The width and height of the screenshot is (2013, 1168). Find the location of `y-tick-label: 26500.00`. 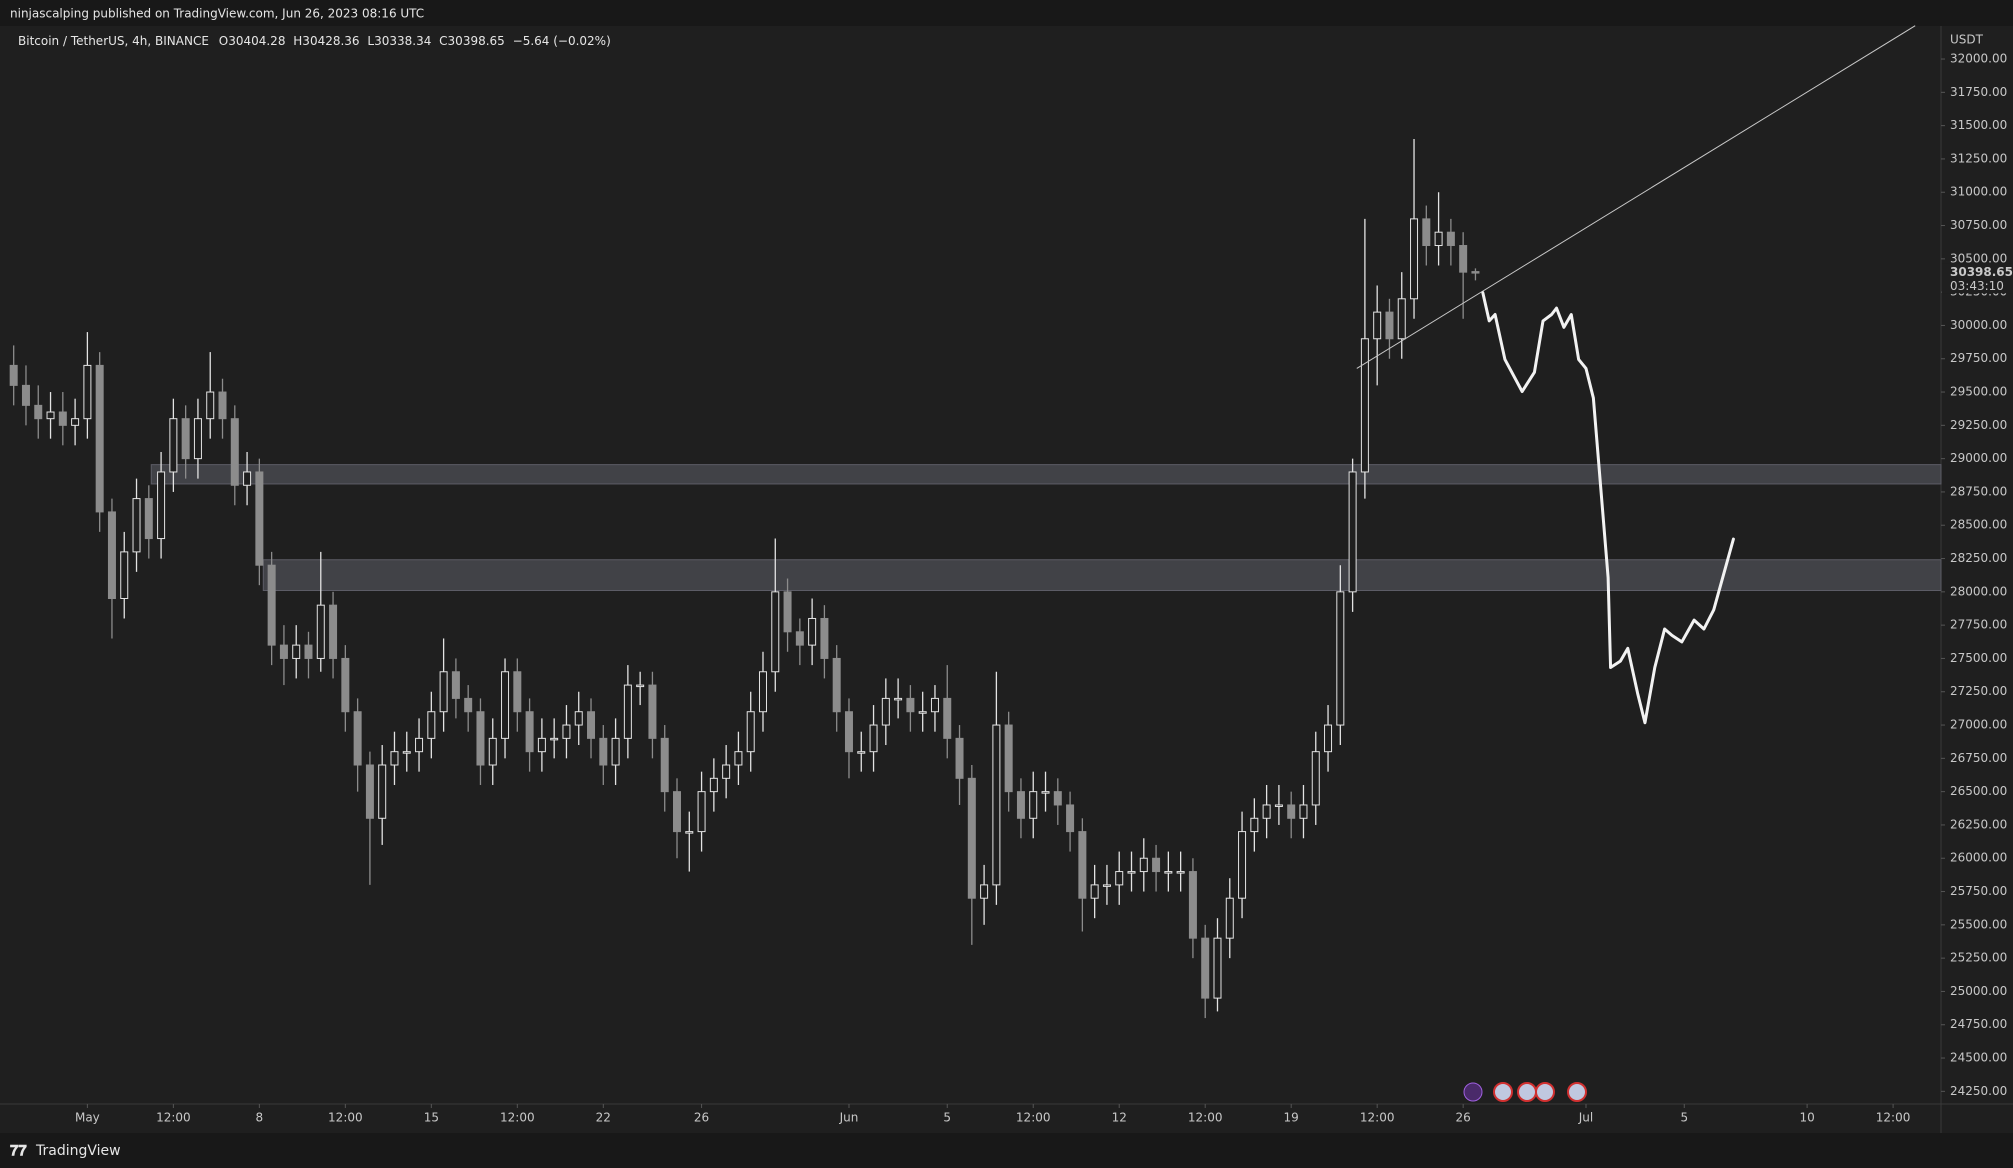

y-tick-label: 26500.00 is located at coordinates (1978, 791).